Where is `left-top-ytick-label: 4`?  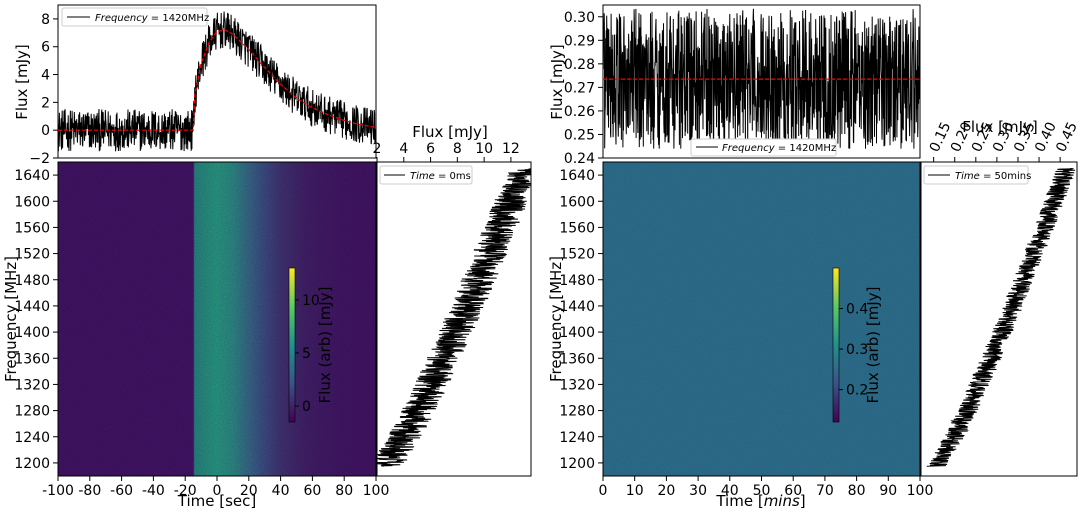 left-top-ytick-label: 4 is located at coordinates (45, 76).